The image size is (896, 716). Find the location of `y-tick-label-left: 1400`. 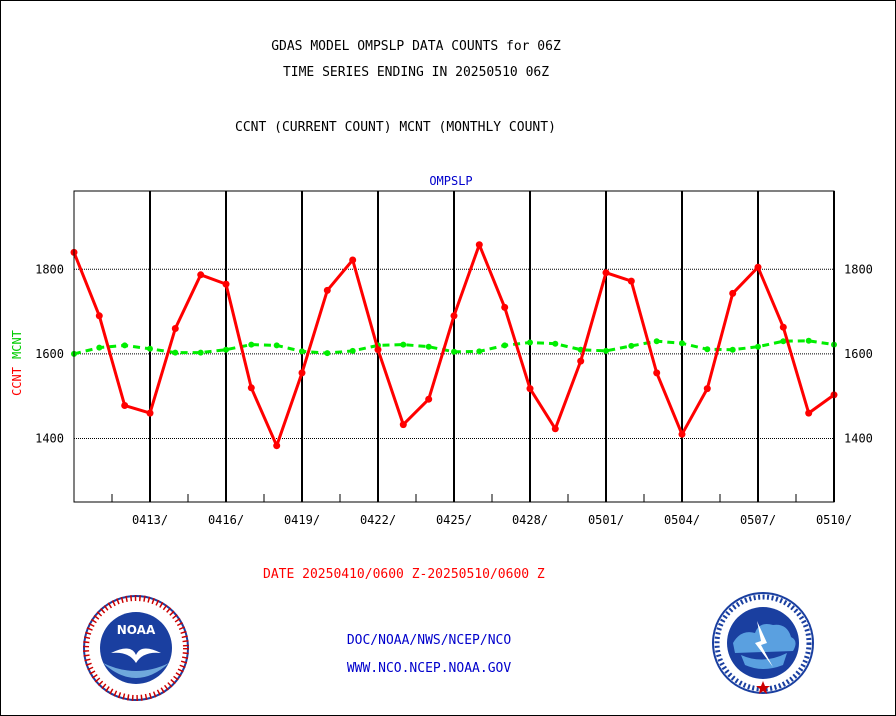

y-tick-label-left: 1400 is located at coordinates (49, 439).